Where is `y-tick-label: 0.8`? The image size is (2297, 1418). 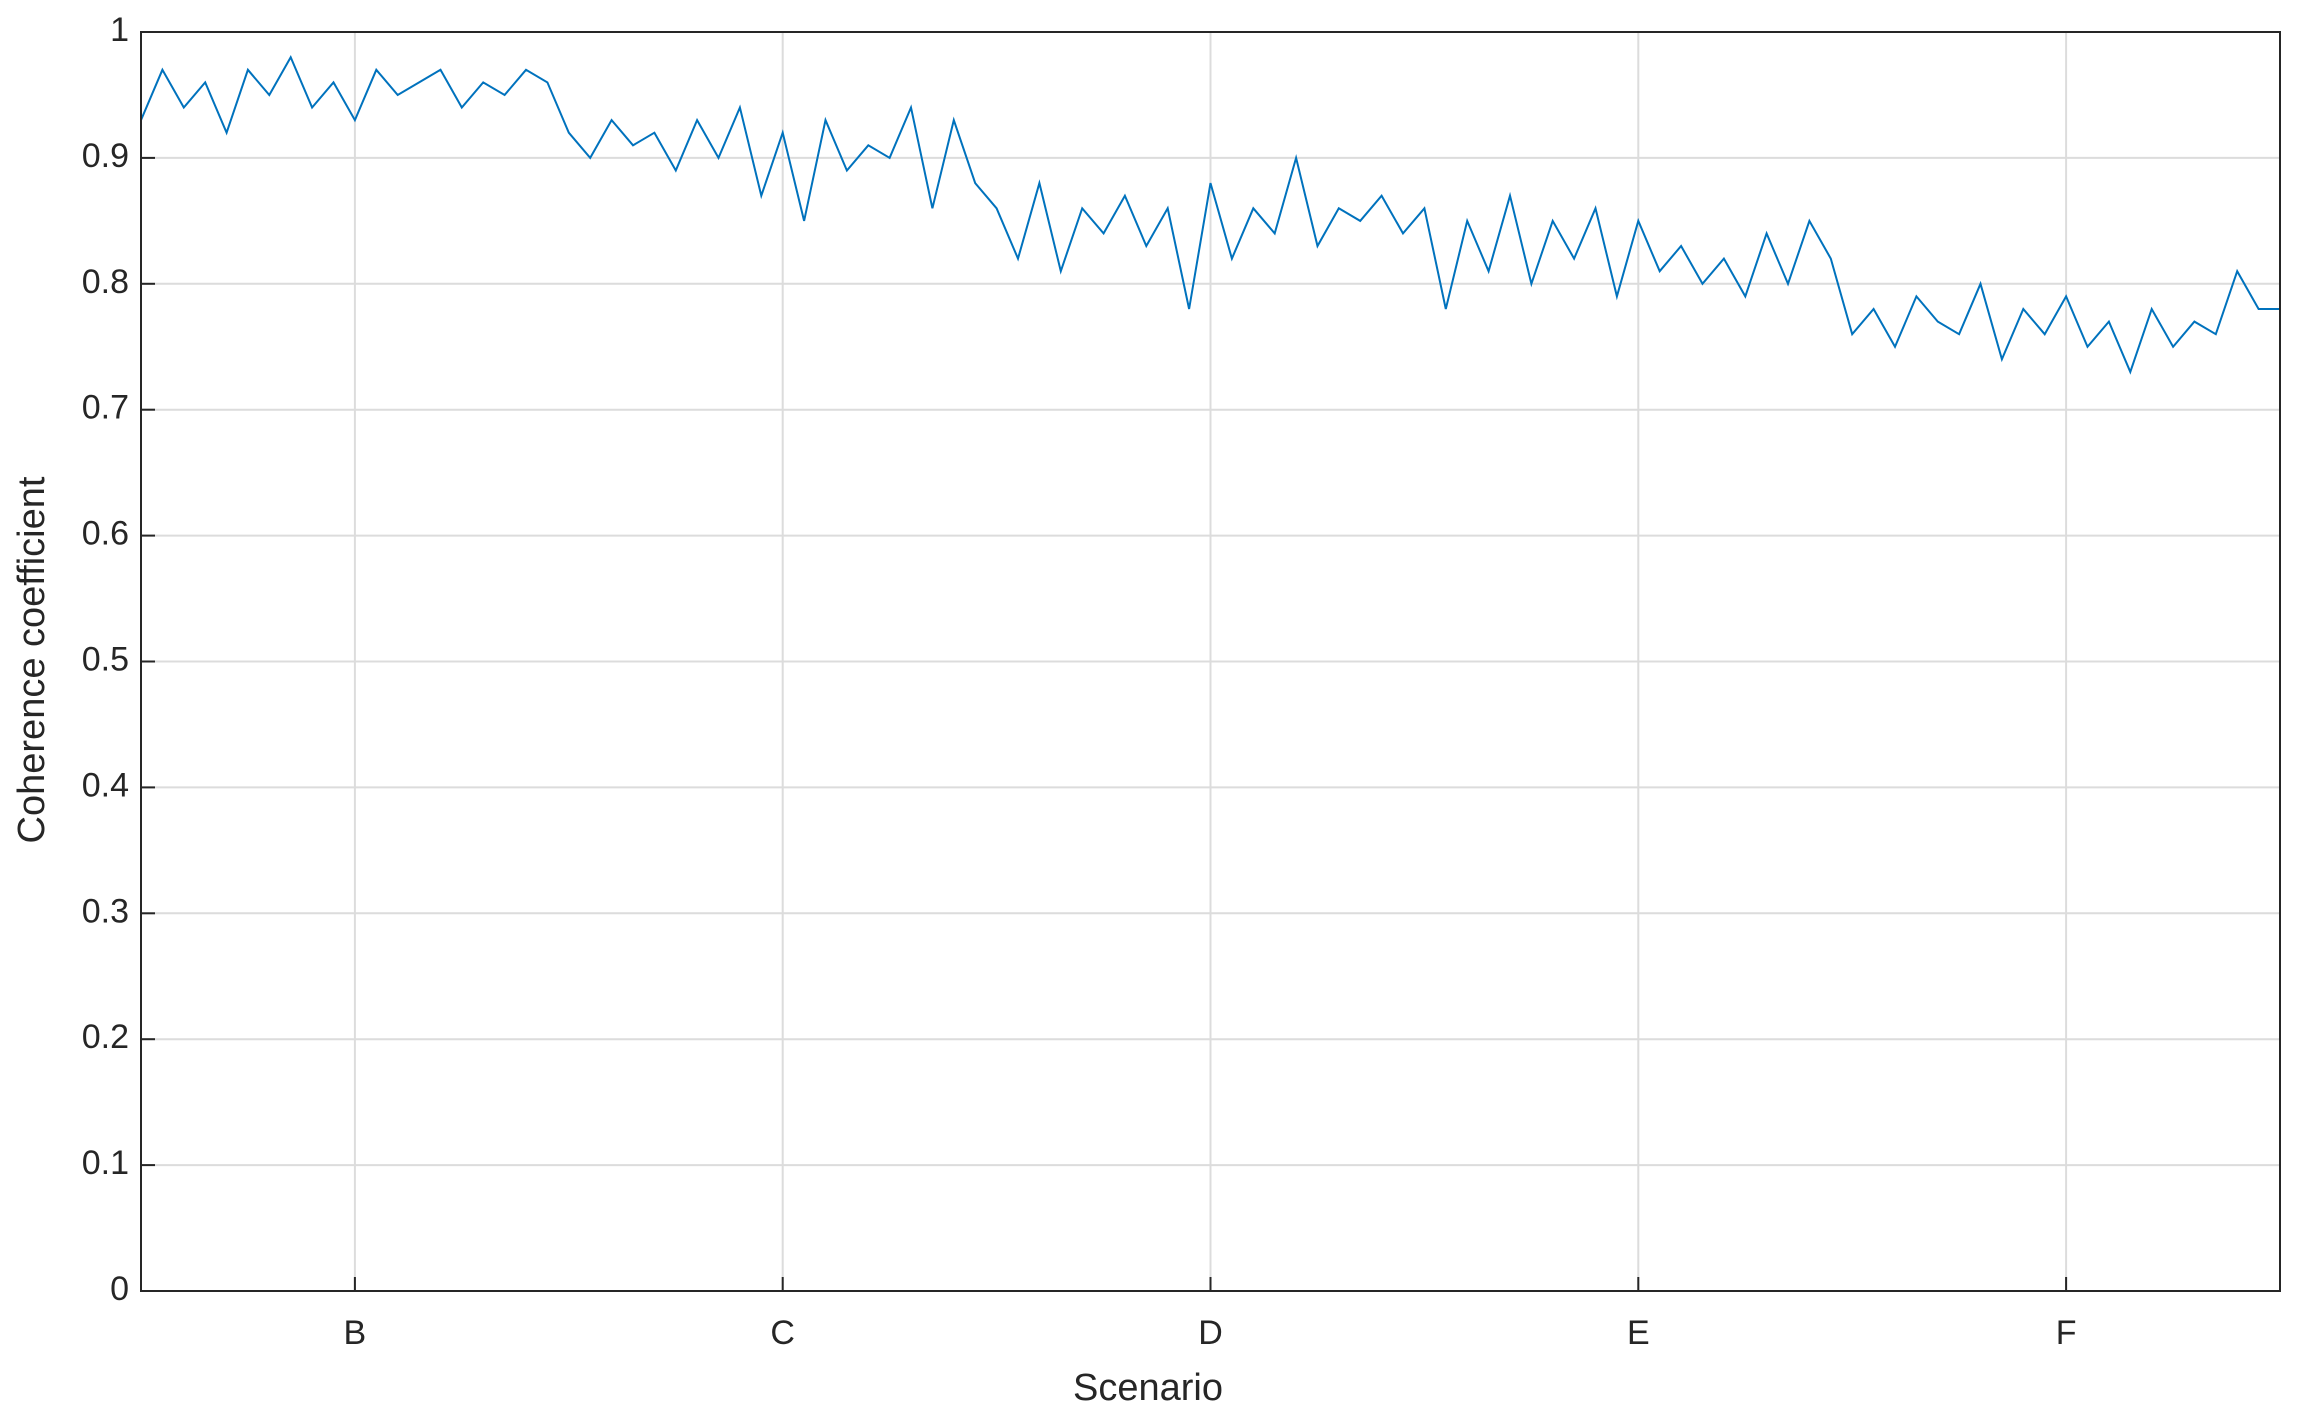
y-tick-label: 0.8 is located at coordinates (105, 282).